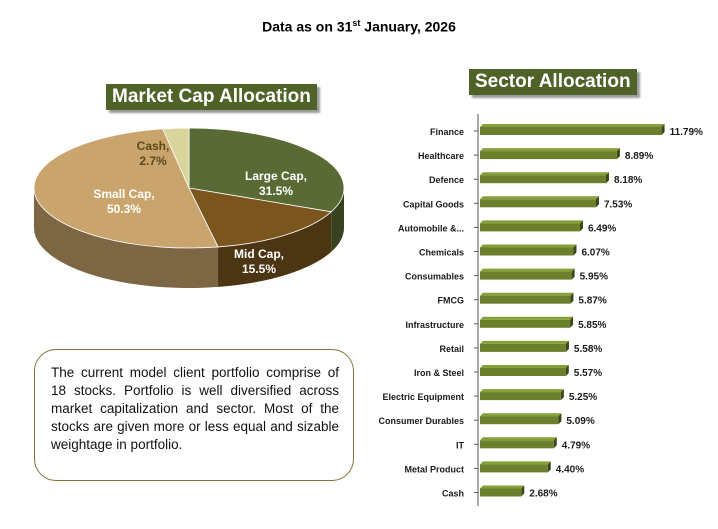 The height and width of the screenshot is (529, 718). What do you see at coordinates (543, 179) in the screenshot?
I see `bar-defence` at bounding box center [543, 179].